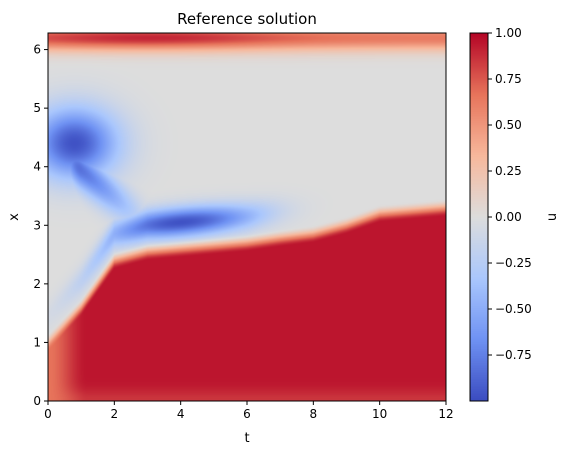  I want to click on y-axis-label: x, so click(14, 217).